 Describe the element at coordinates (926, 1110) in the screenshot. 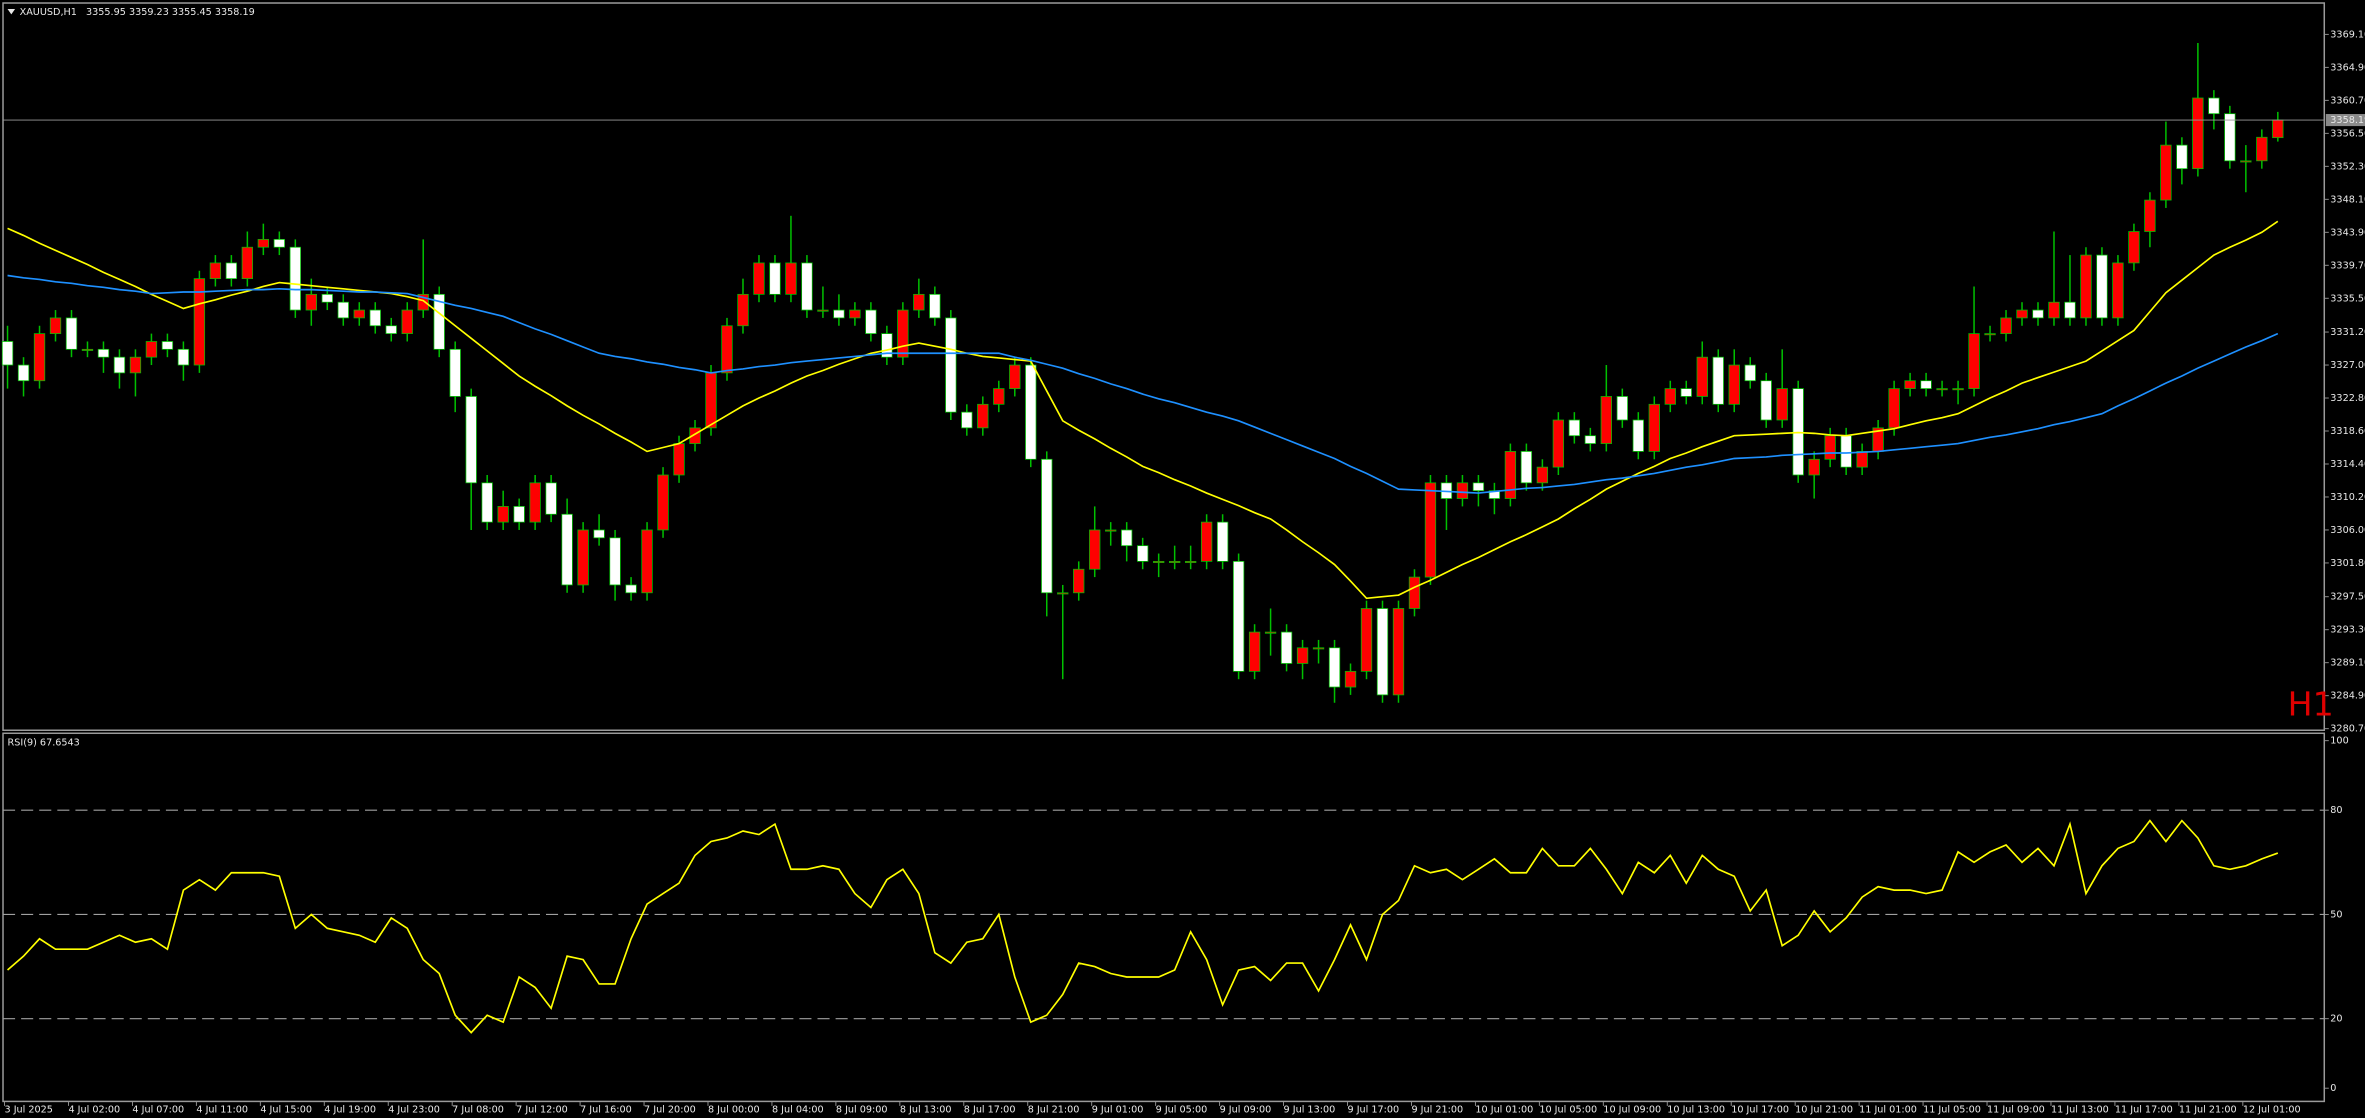

I see `x-tick-label: 8 Jul 13:00` at that location.